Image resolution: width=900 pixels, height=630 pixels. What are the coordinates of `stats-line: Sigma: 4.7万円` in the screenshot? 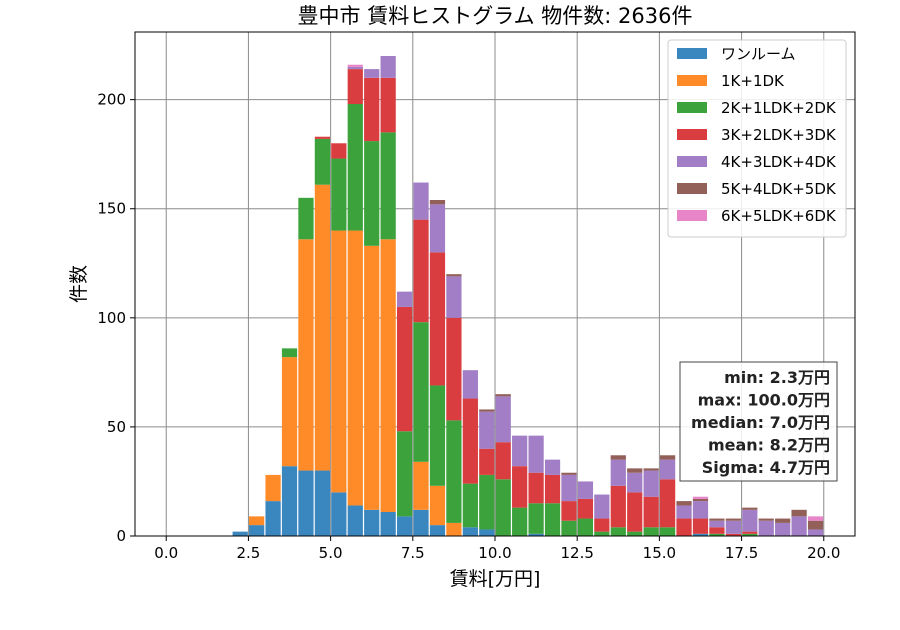 It's located at (766, 467).